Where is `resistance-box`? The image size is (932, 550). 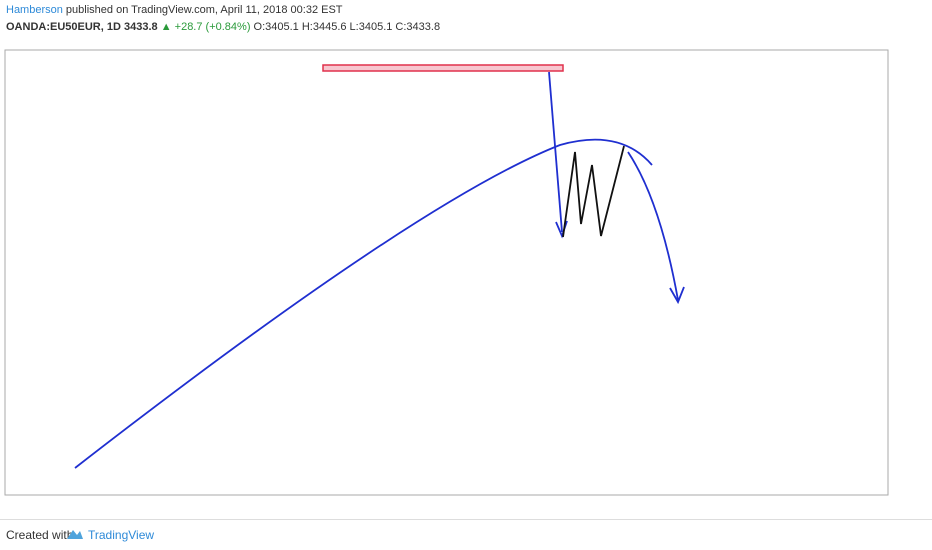
resistance-box is located at coordinates (443, 68).